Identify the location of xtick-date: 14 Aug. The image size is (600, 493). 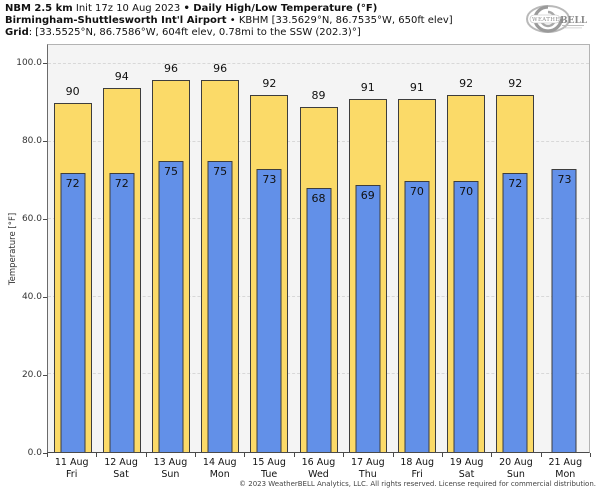
(219, 462).